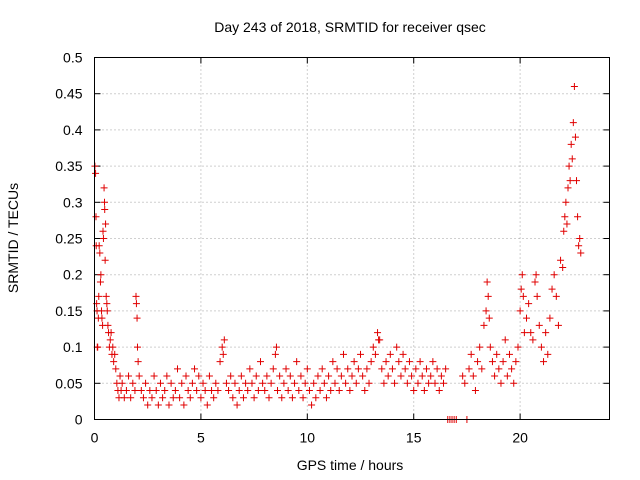 Image resolution: width=640 pixels, height=480 pixels. Describe the element at coordinates (520, 438) in the screenshot. I see `x-tick-label: 20` at that location.